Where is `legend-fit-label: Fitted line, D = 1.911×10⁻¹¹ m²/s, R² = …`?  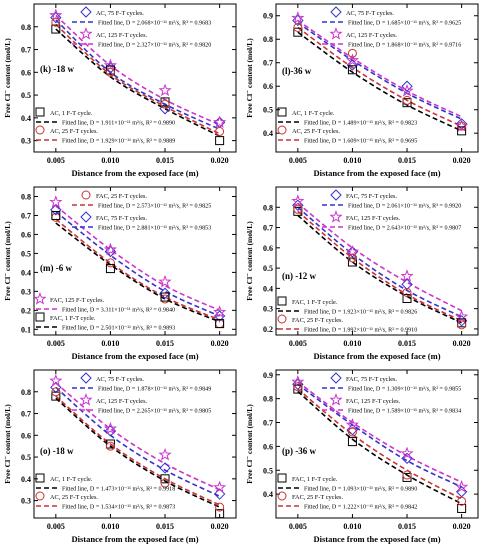 legend-fit-label: Fitted line, D = 1.911×10⁻¹¹ m²/s, R² = … is located at coordinates (118, 123).